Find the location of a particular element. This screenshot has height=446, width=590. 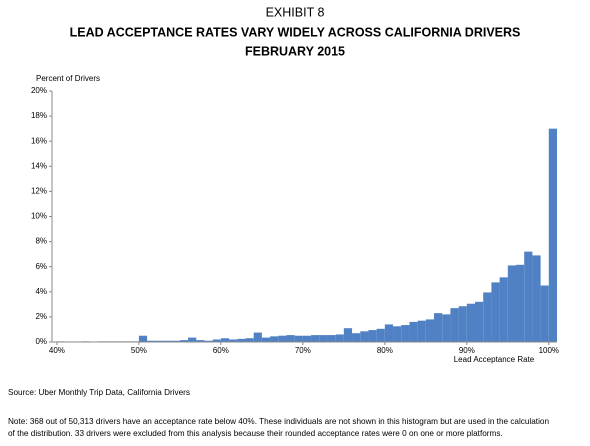

y-tick-label: 2% is located at coordinates (41, 316).